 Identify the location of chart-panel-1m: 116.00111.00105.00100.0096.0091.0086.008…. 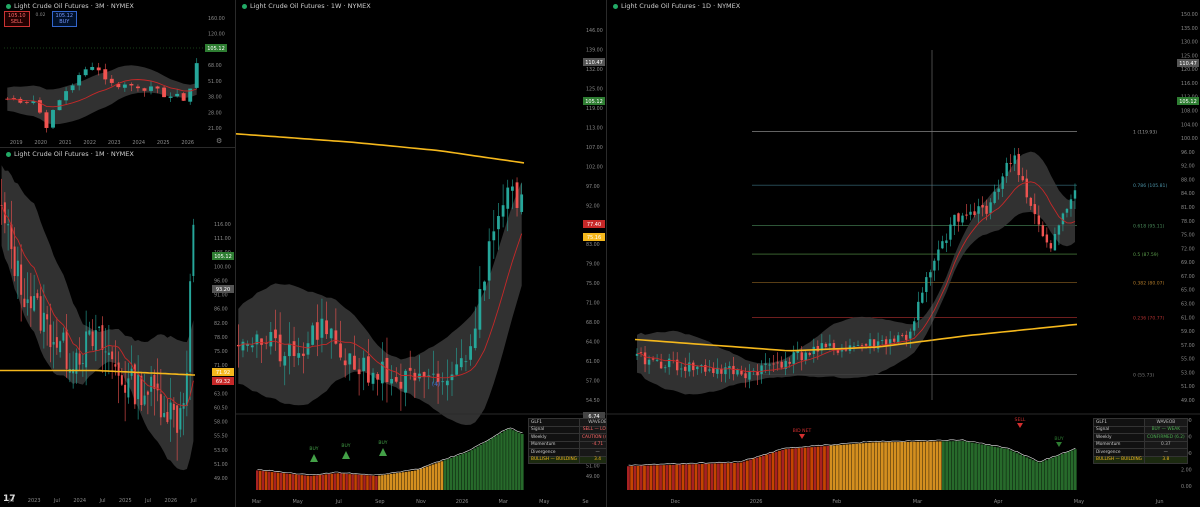
(117, 327).